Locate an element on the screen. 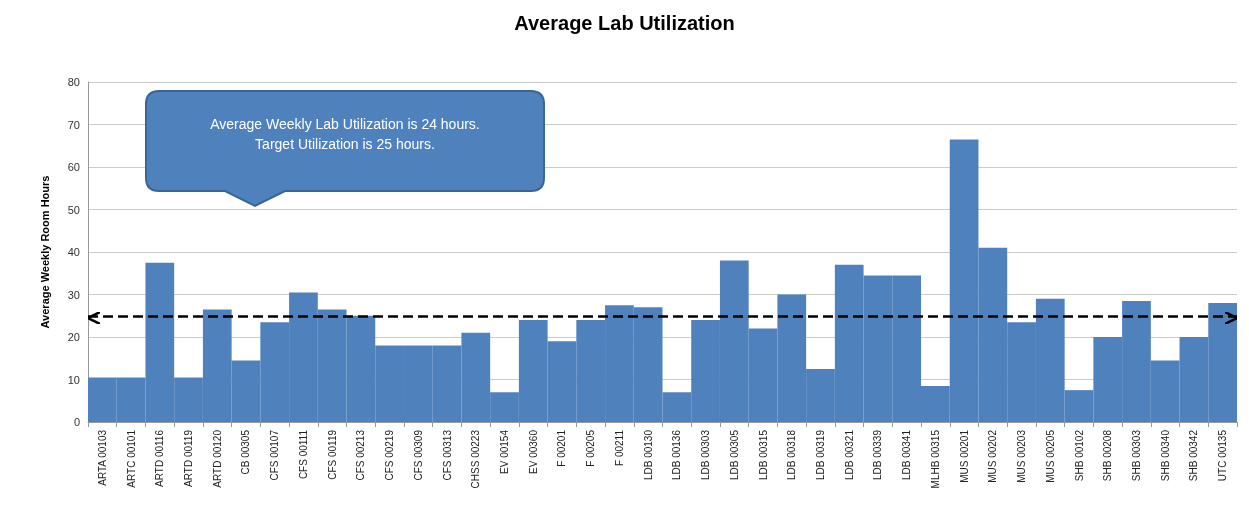  x-tick-label: MUS 00205 is located at coordinates (1050, 456).